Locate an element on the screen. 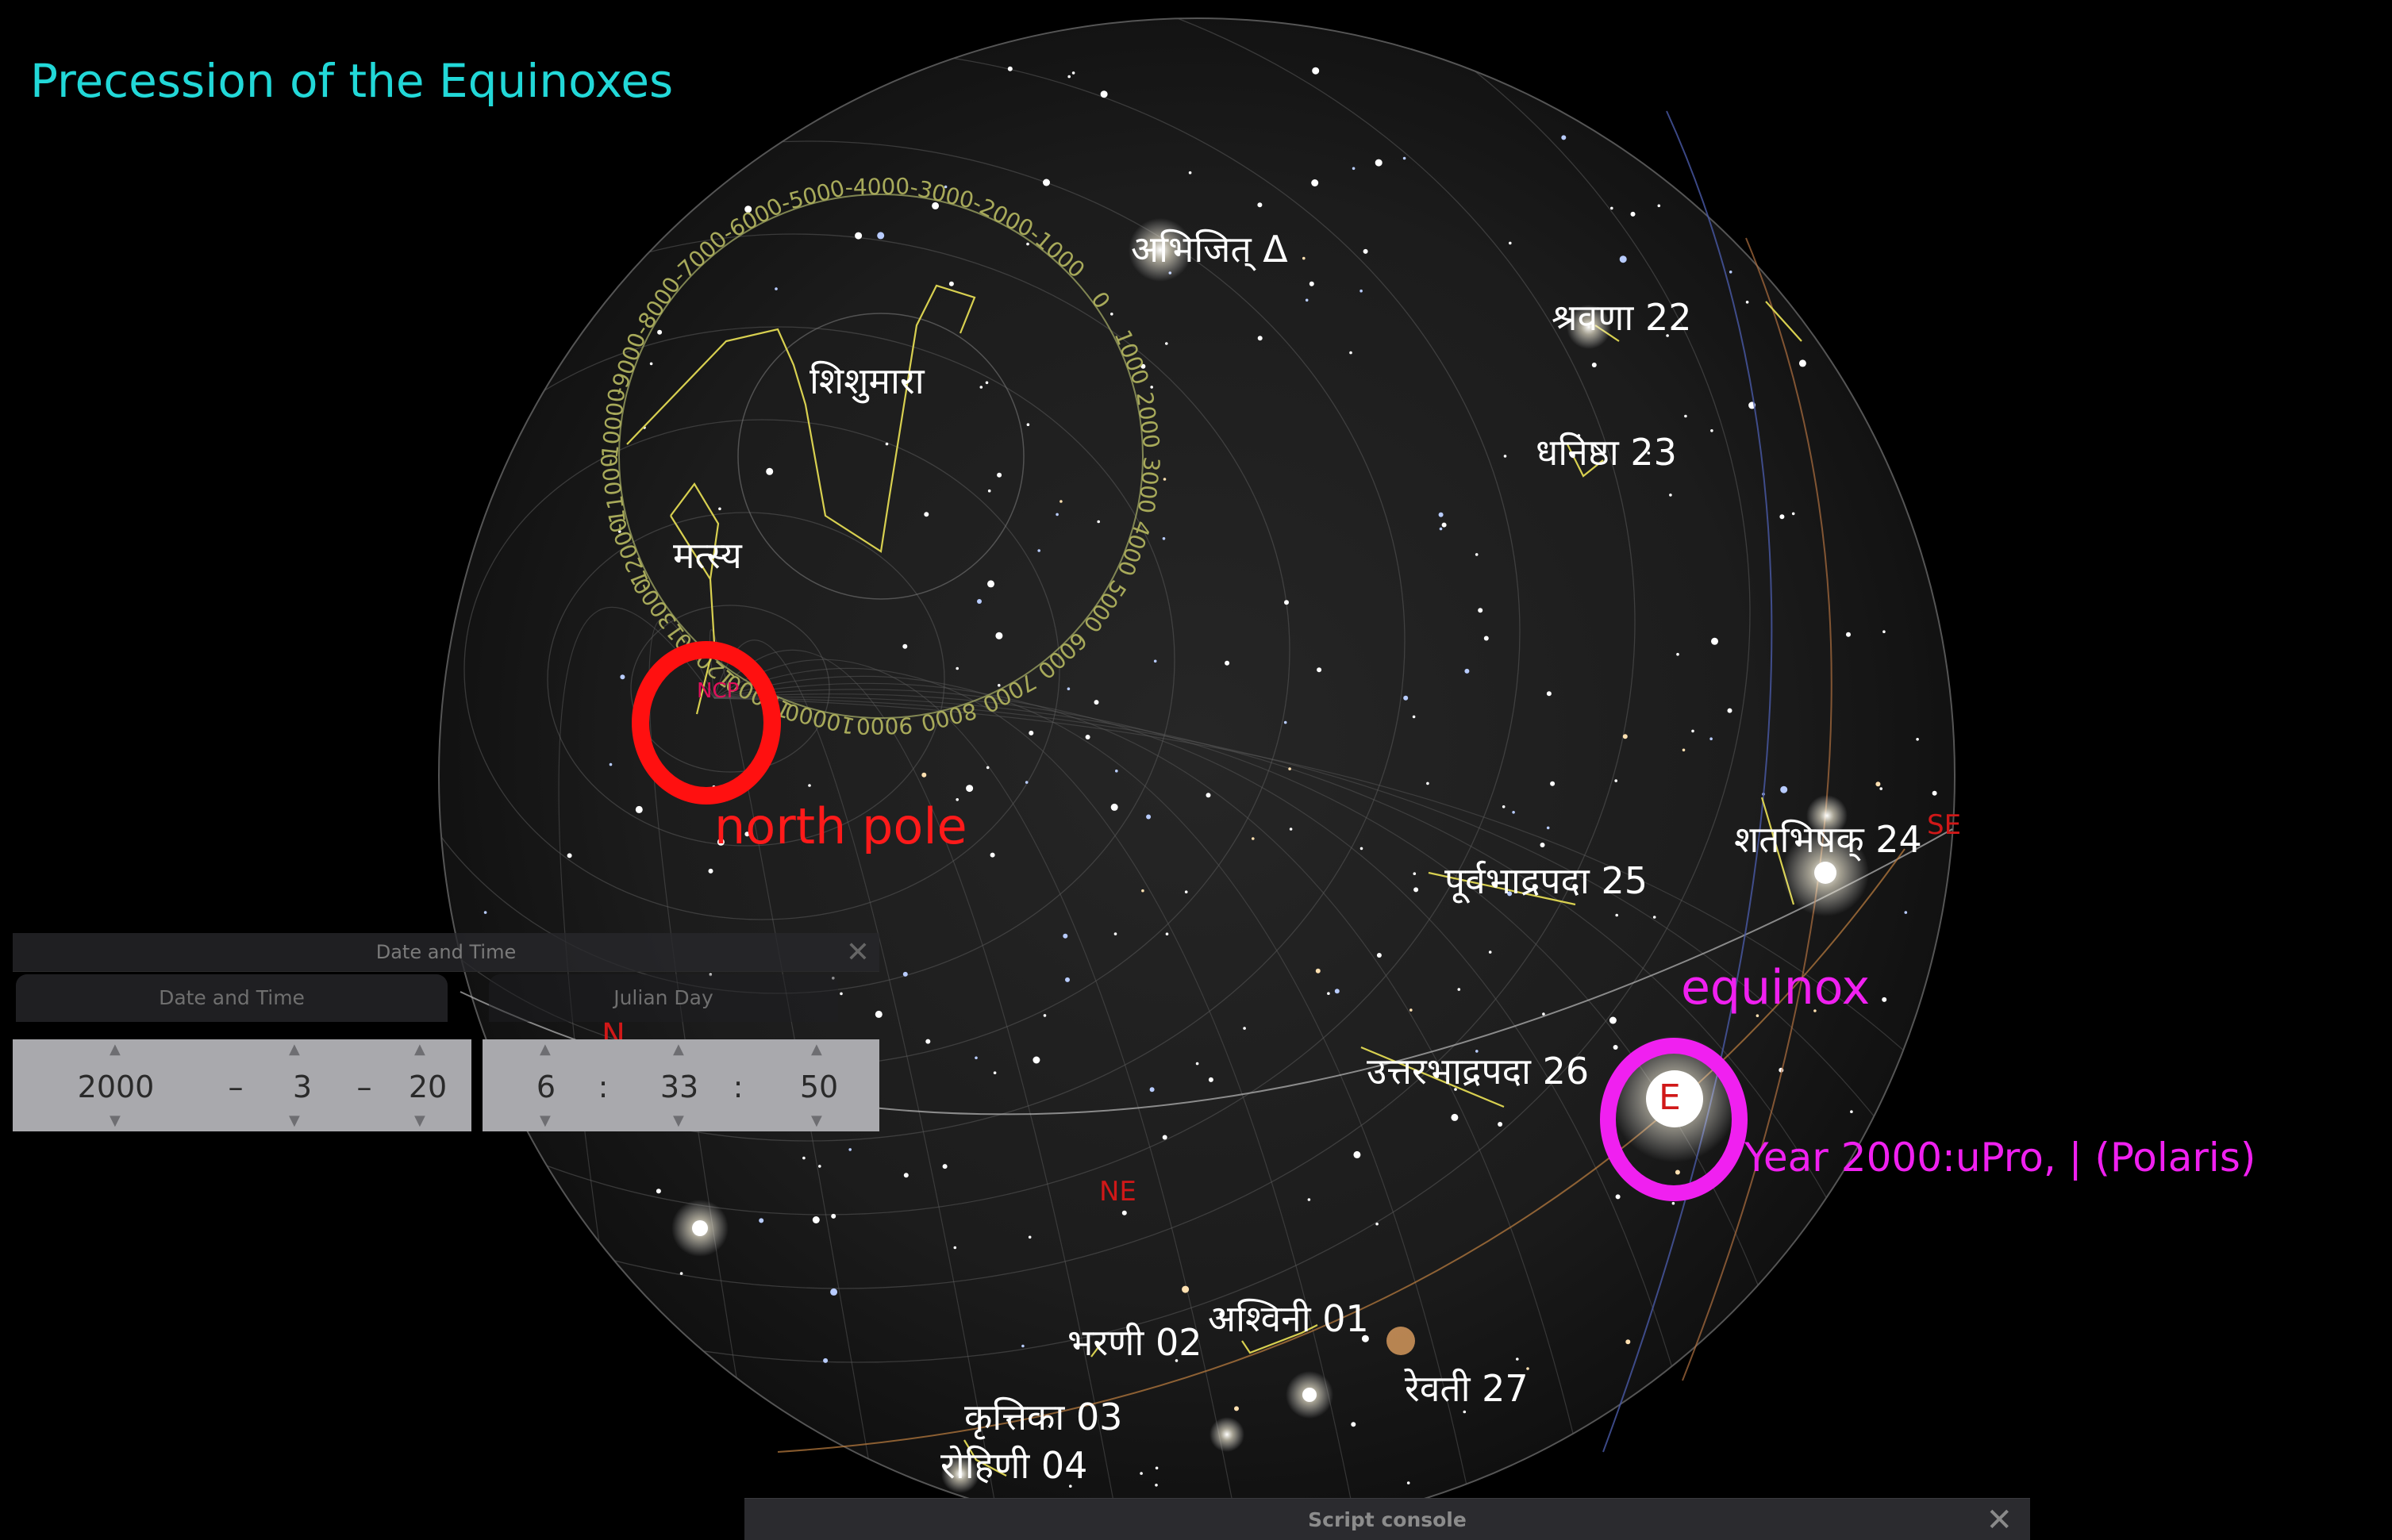 Image resolution: width=2392 pixels, height=1540 pixels. hour-down-arrow-icon: ▼ is located at coordinates (545, 1120).